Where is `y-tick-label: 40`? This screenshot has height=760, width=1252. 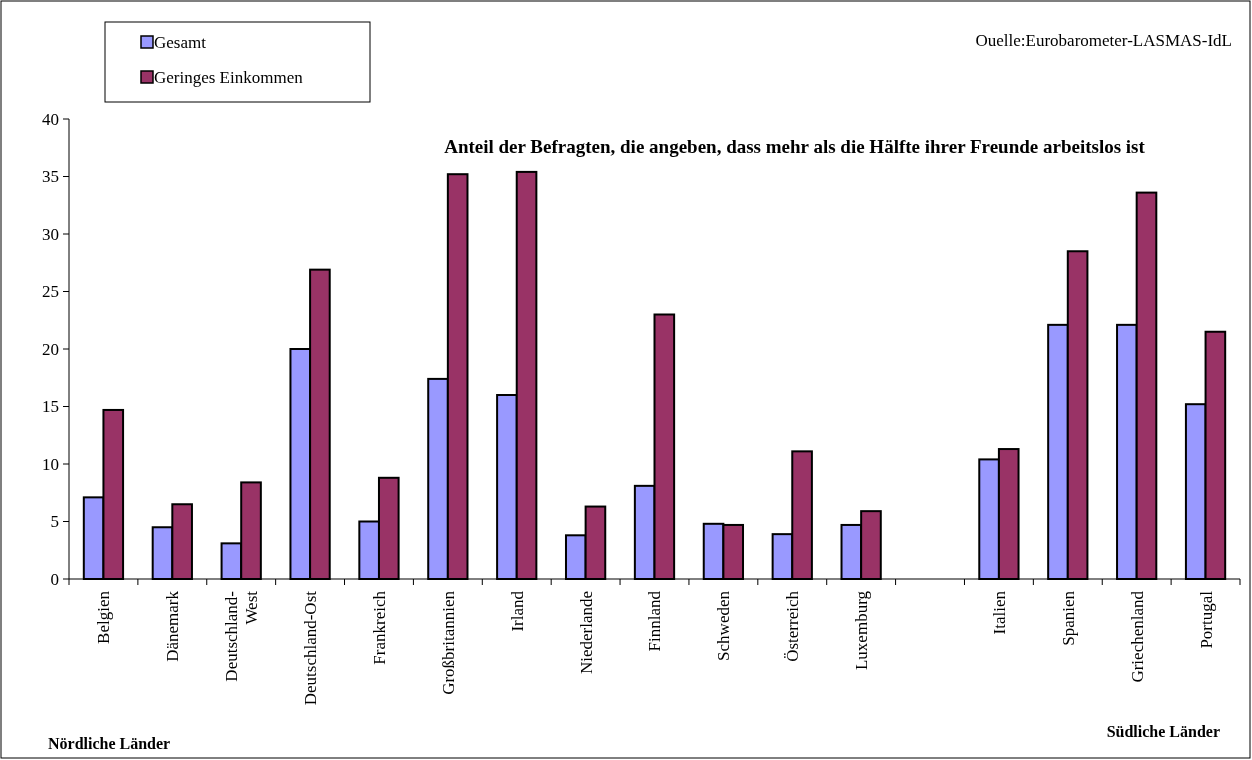
y-tick-label: 40 is located at coordinates (50, 119).